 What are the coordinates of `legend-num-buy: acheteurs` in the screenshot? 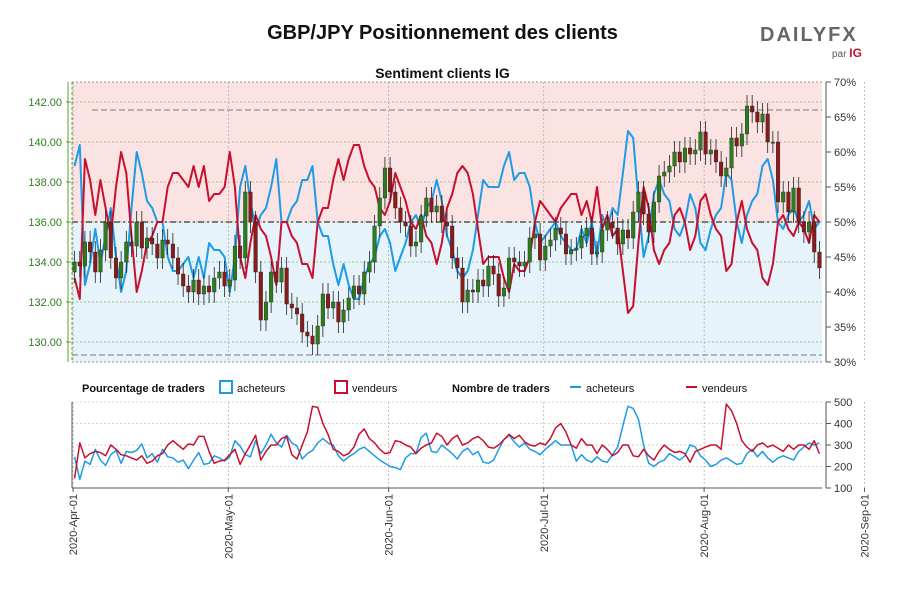 It's located at (610, 389).